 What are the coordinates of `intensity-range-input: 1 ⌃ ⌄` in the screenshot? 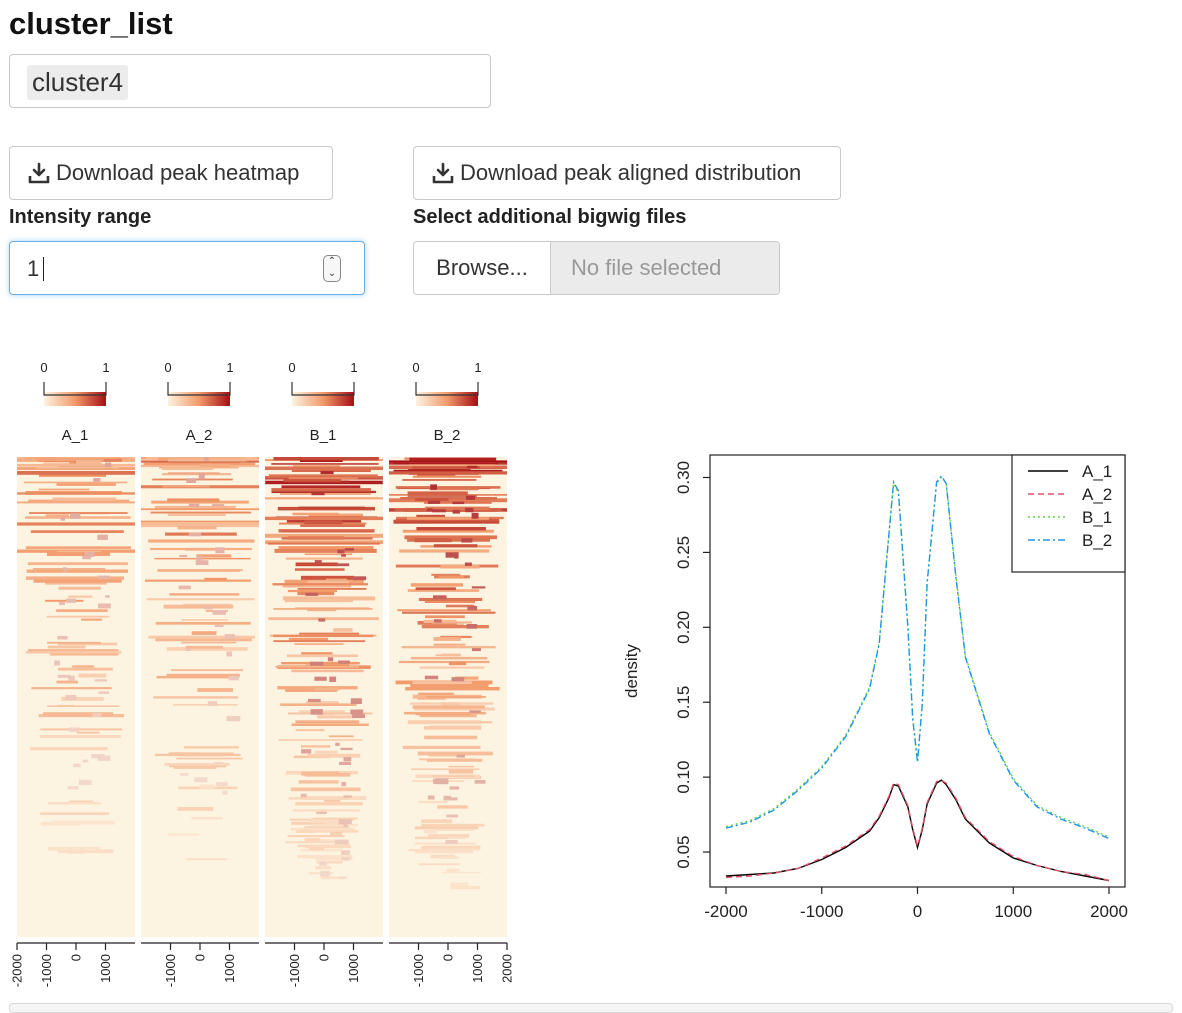 It's located at (187, 268).